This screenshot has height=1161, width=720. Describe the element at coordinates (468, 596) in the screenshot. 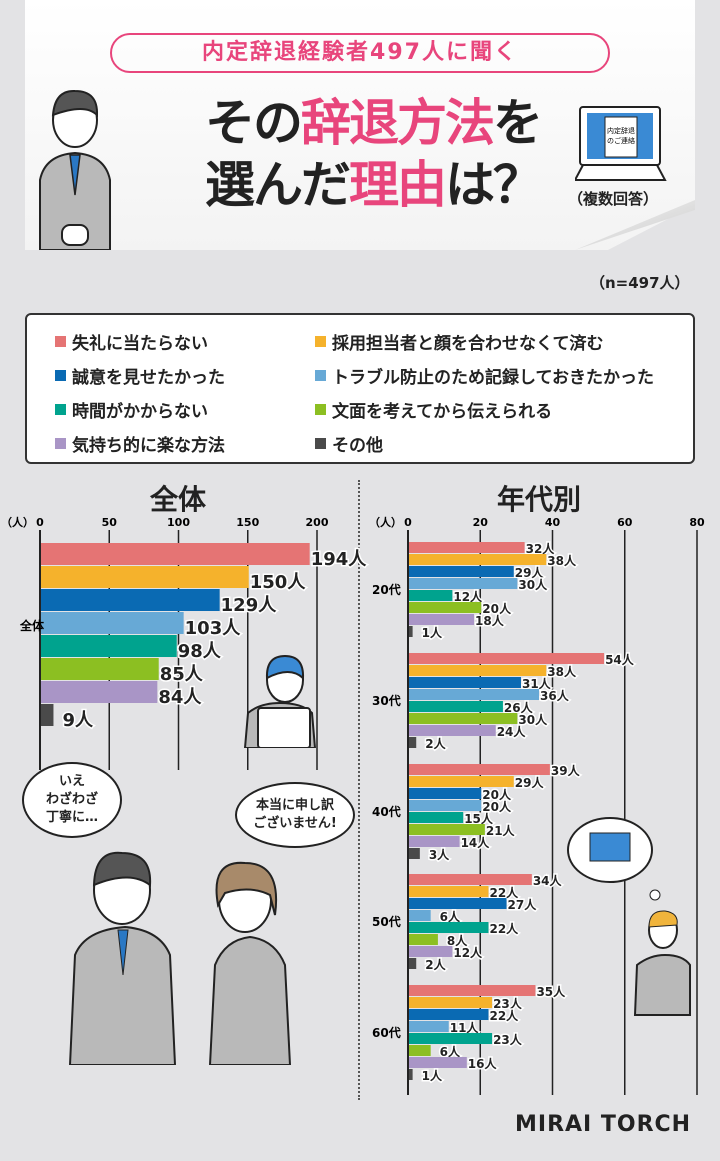

I see `data-label: 12人` at that location.